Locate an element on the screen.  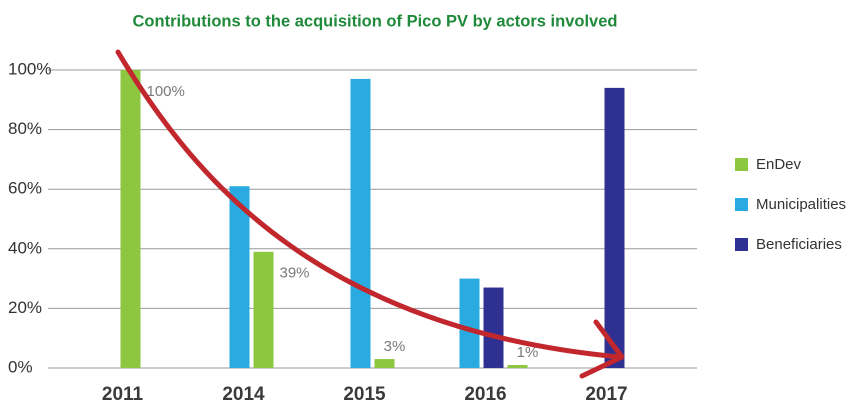
y-tick-label: 0% is located at coordinates (20, 366).